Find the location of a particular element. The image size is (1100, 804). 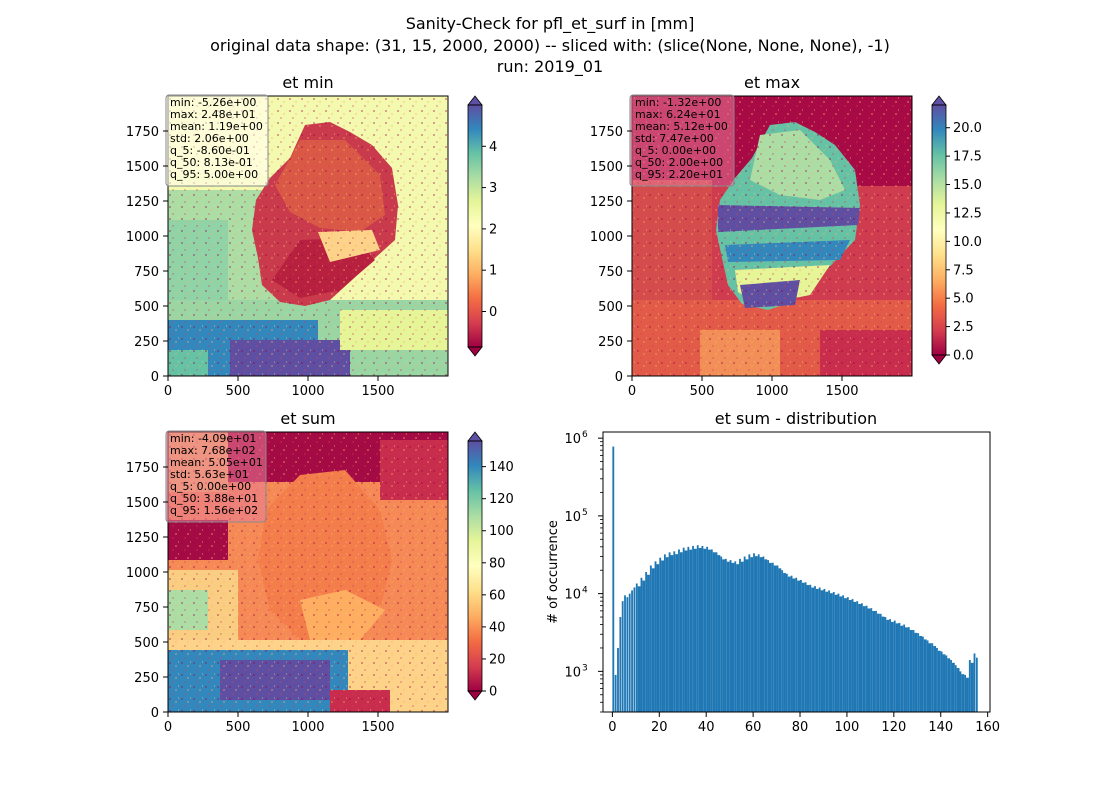

x-tick-label: 0 is located at coordinates (168, 727).